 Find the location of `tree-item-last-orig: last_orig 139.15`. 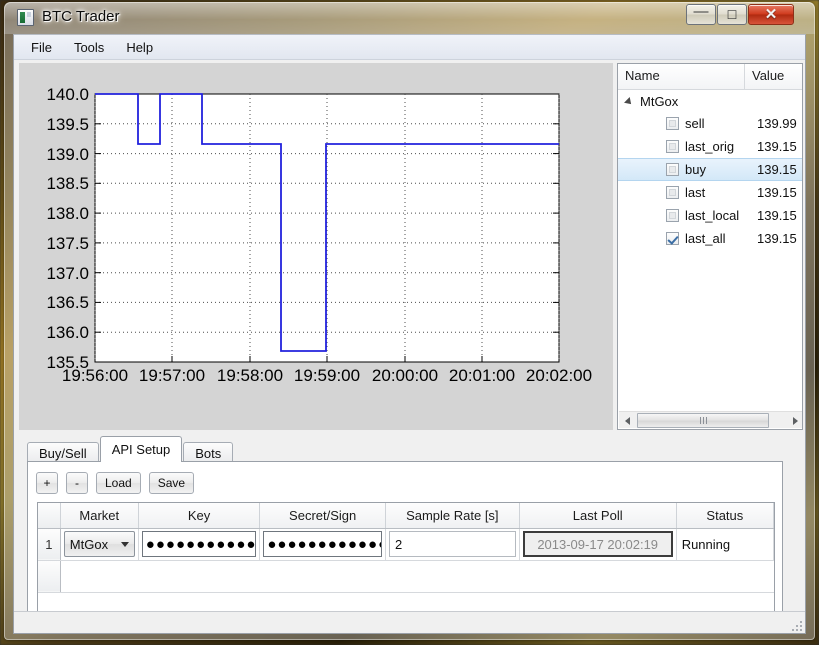

tree-item-last-orig: last_orig 139.15 is located at coordinates (710, 146).